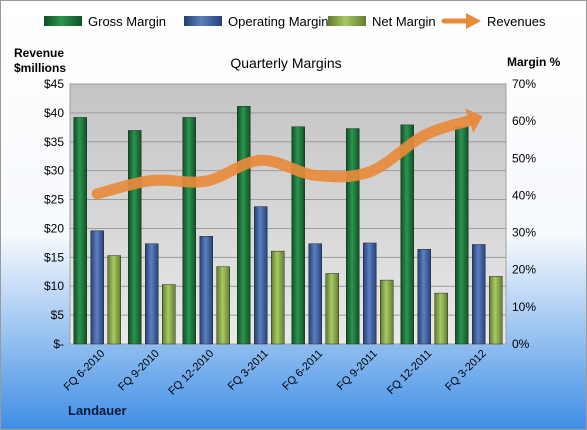  Describe the element at coordinates (54, 200) in the screenshot. I see `left-tick-label: $25` at that location.